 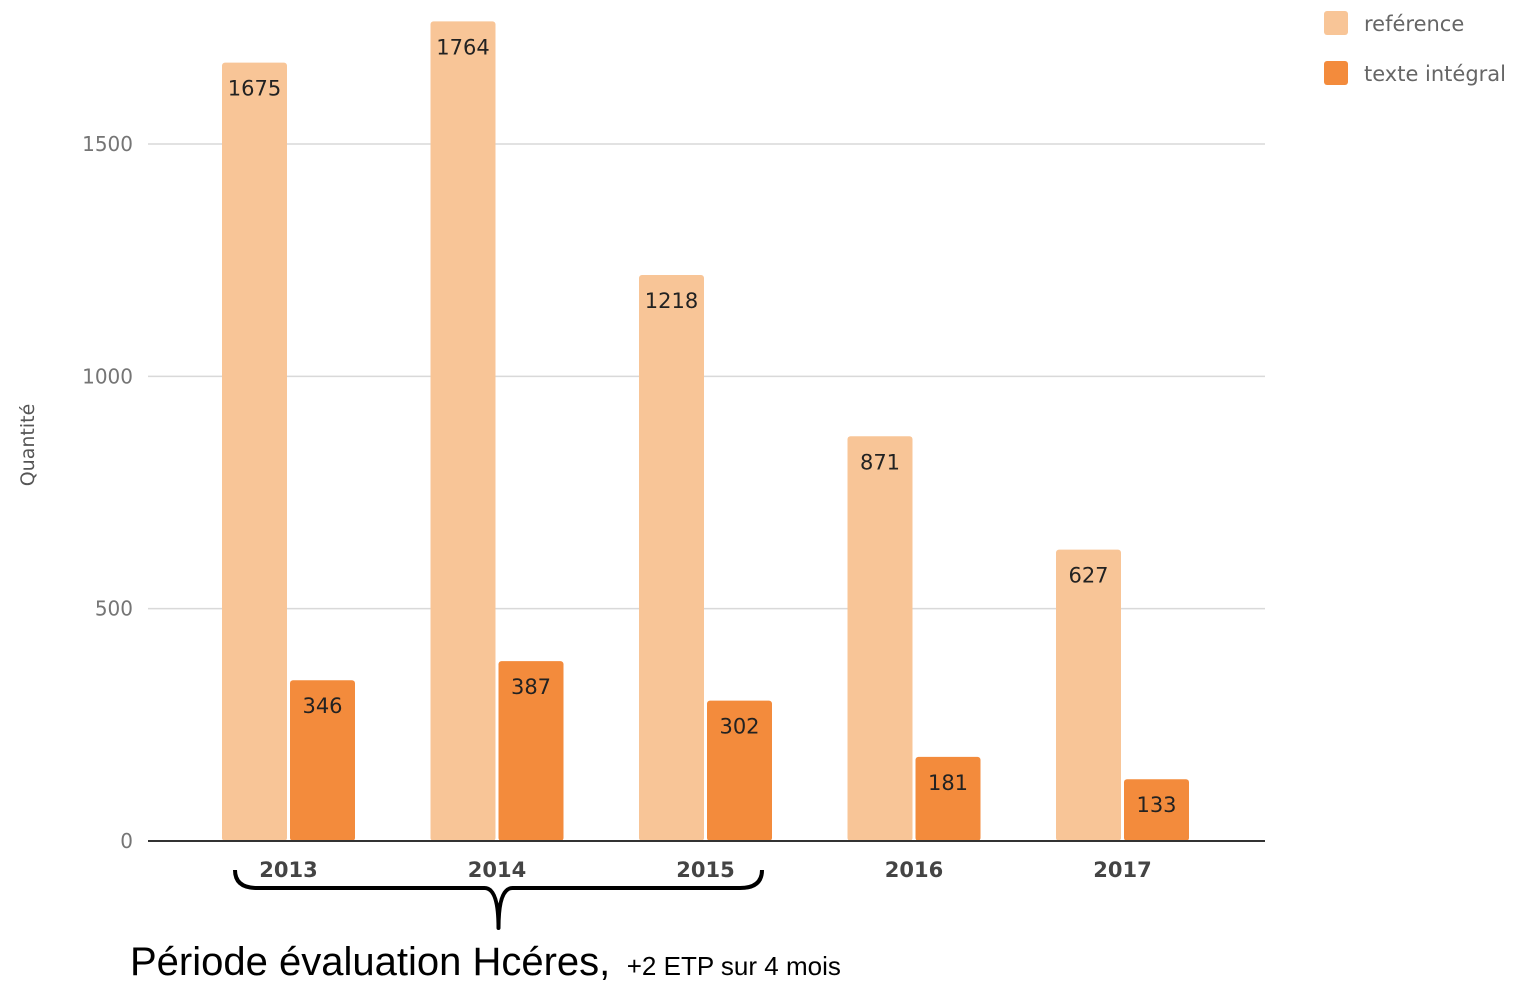 I want to click on bar-texte-integral-2014, so click(x=531, y=751).